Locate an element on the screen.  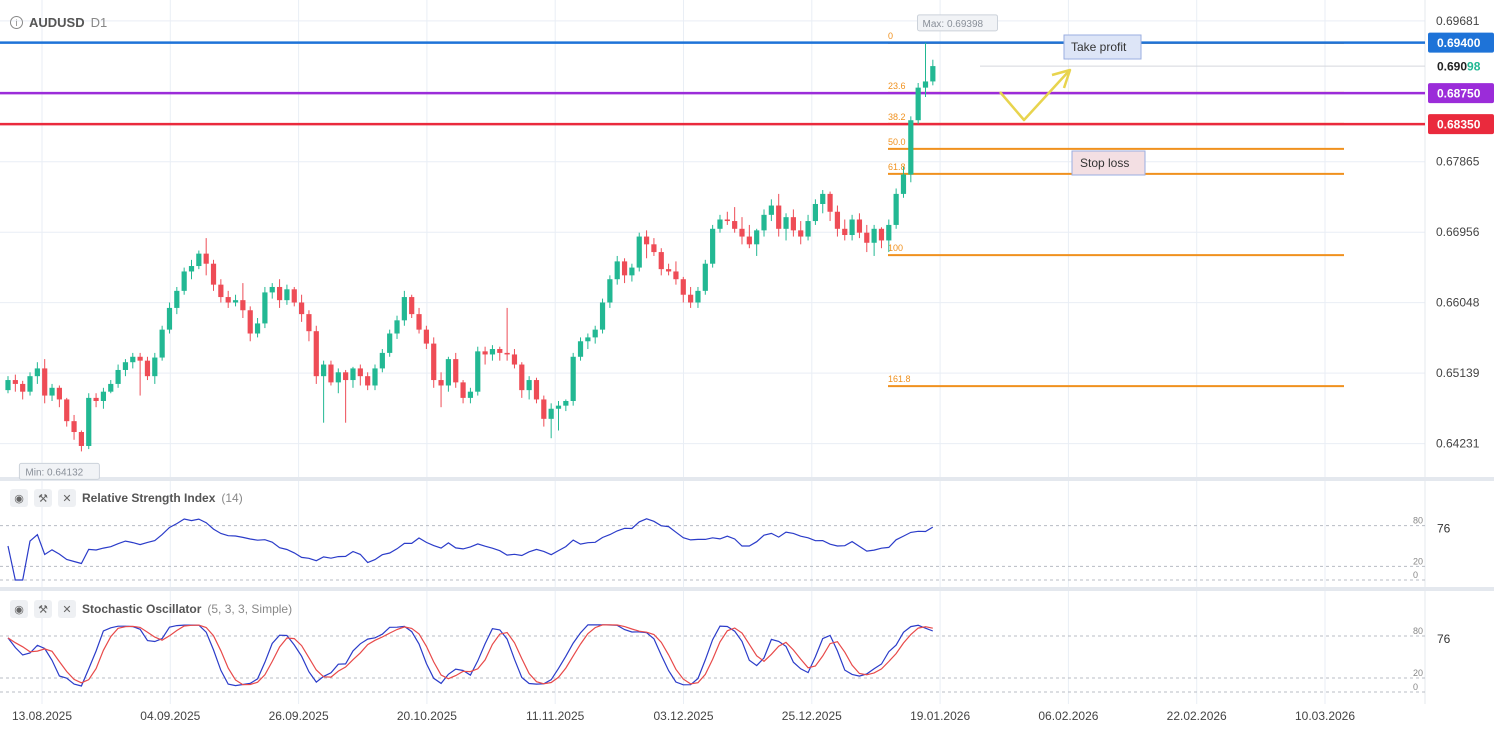
rsi-pane: 80 20 0 76 is located at coordinates (725, 548).